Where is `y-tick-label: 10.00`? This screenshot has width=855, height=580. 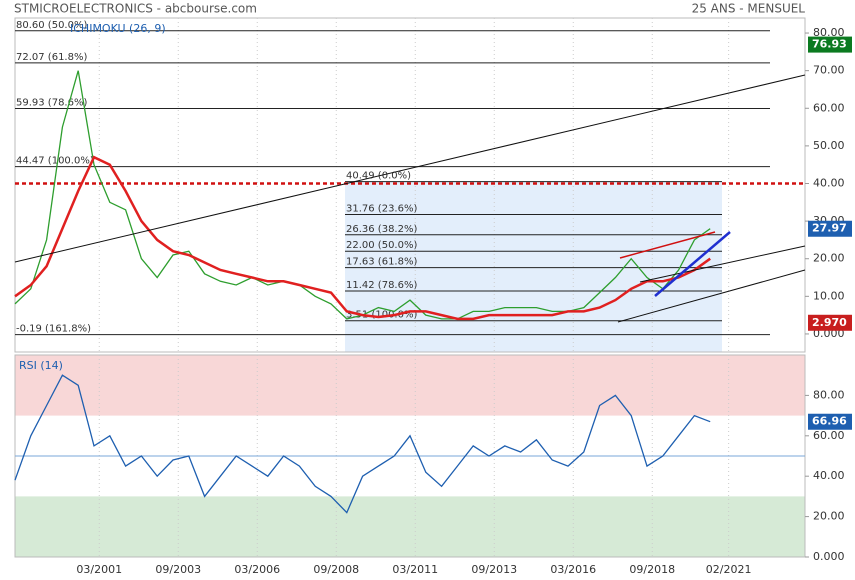 y-tick-label: 10.00 is located at coordinates (829, 295).